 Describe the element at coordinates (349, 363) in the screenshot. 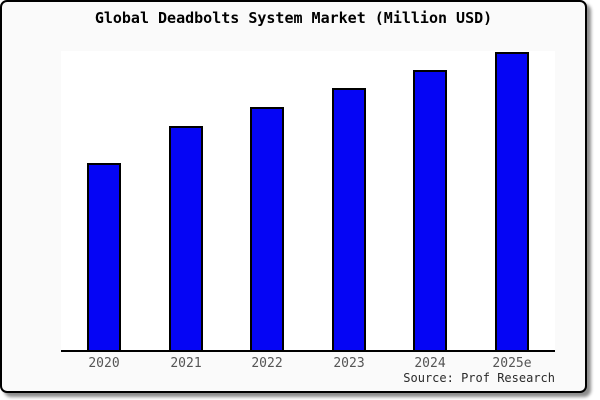

I see `x-axis-label-2023: 2023` at that location.